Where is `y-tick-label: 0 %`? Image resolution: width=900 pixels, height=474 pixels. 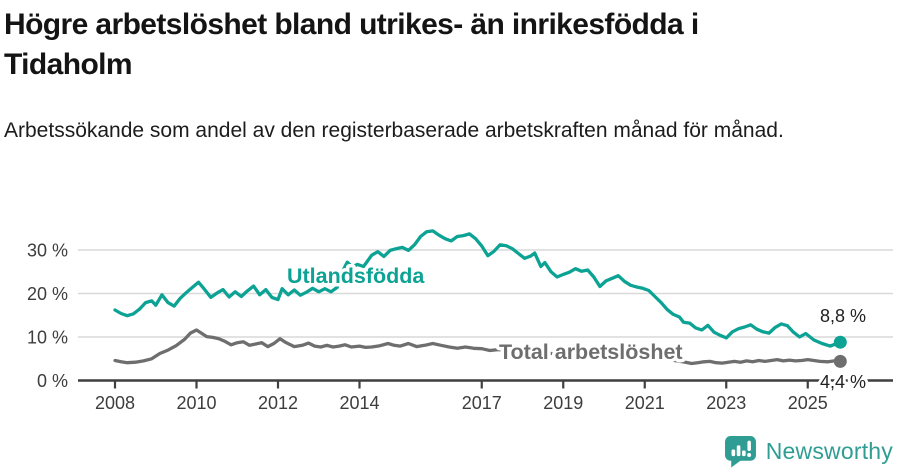 y-tick-label: 0 % is located at coordinates (52, 381).